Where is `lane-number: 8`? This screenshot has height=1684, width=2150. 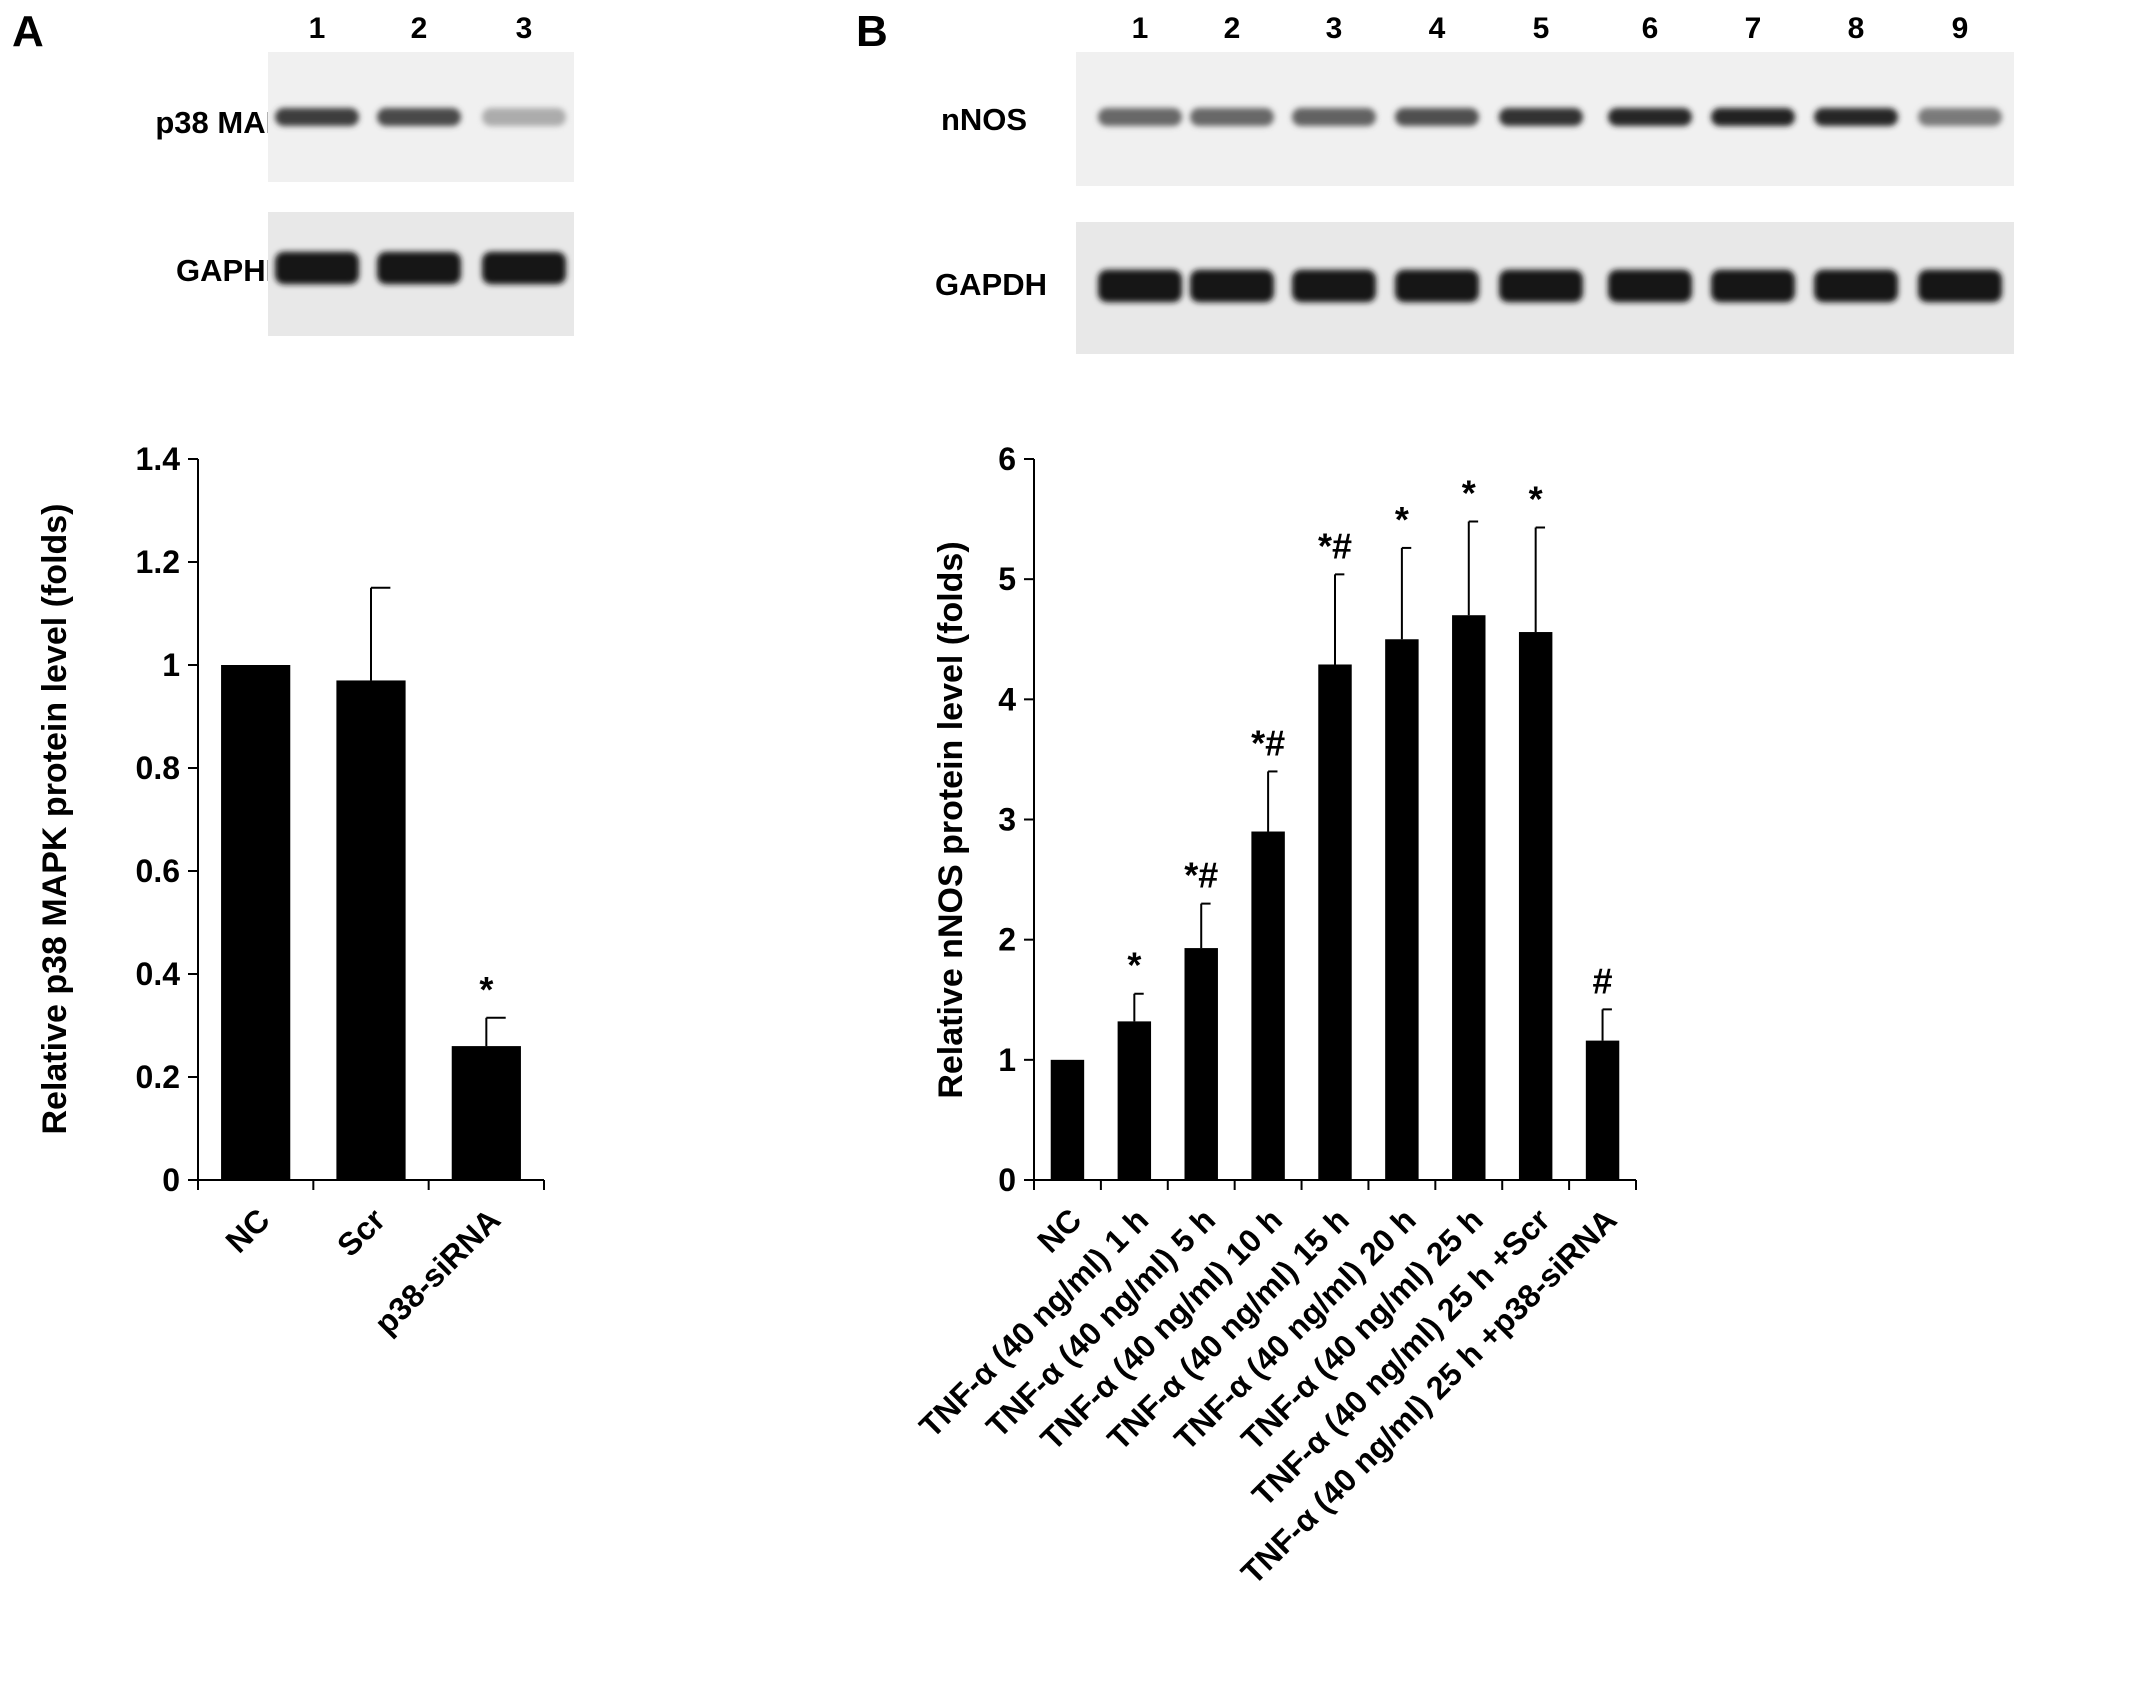 lane-number: 8 is located at coordinates (1856, 28).